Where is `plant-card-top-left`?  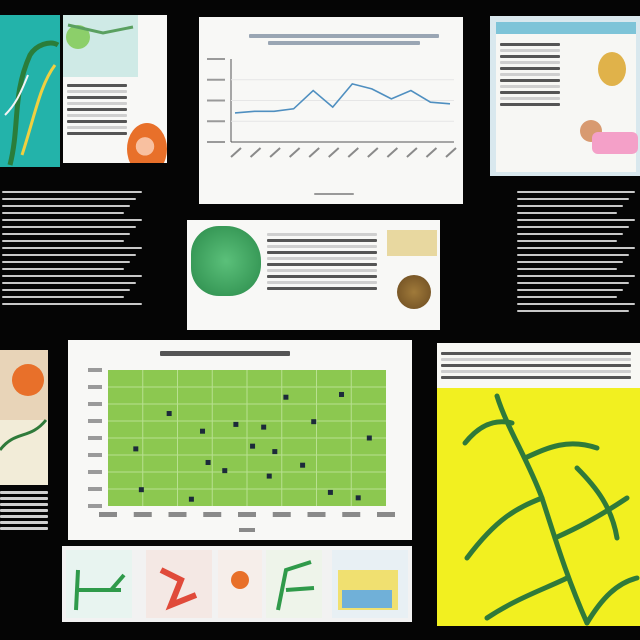
plant-card-top-left is located at coordinates (30, 91).